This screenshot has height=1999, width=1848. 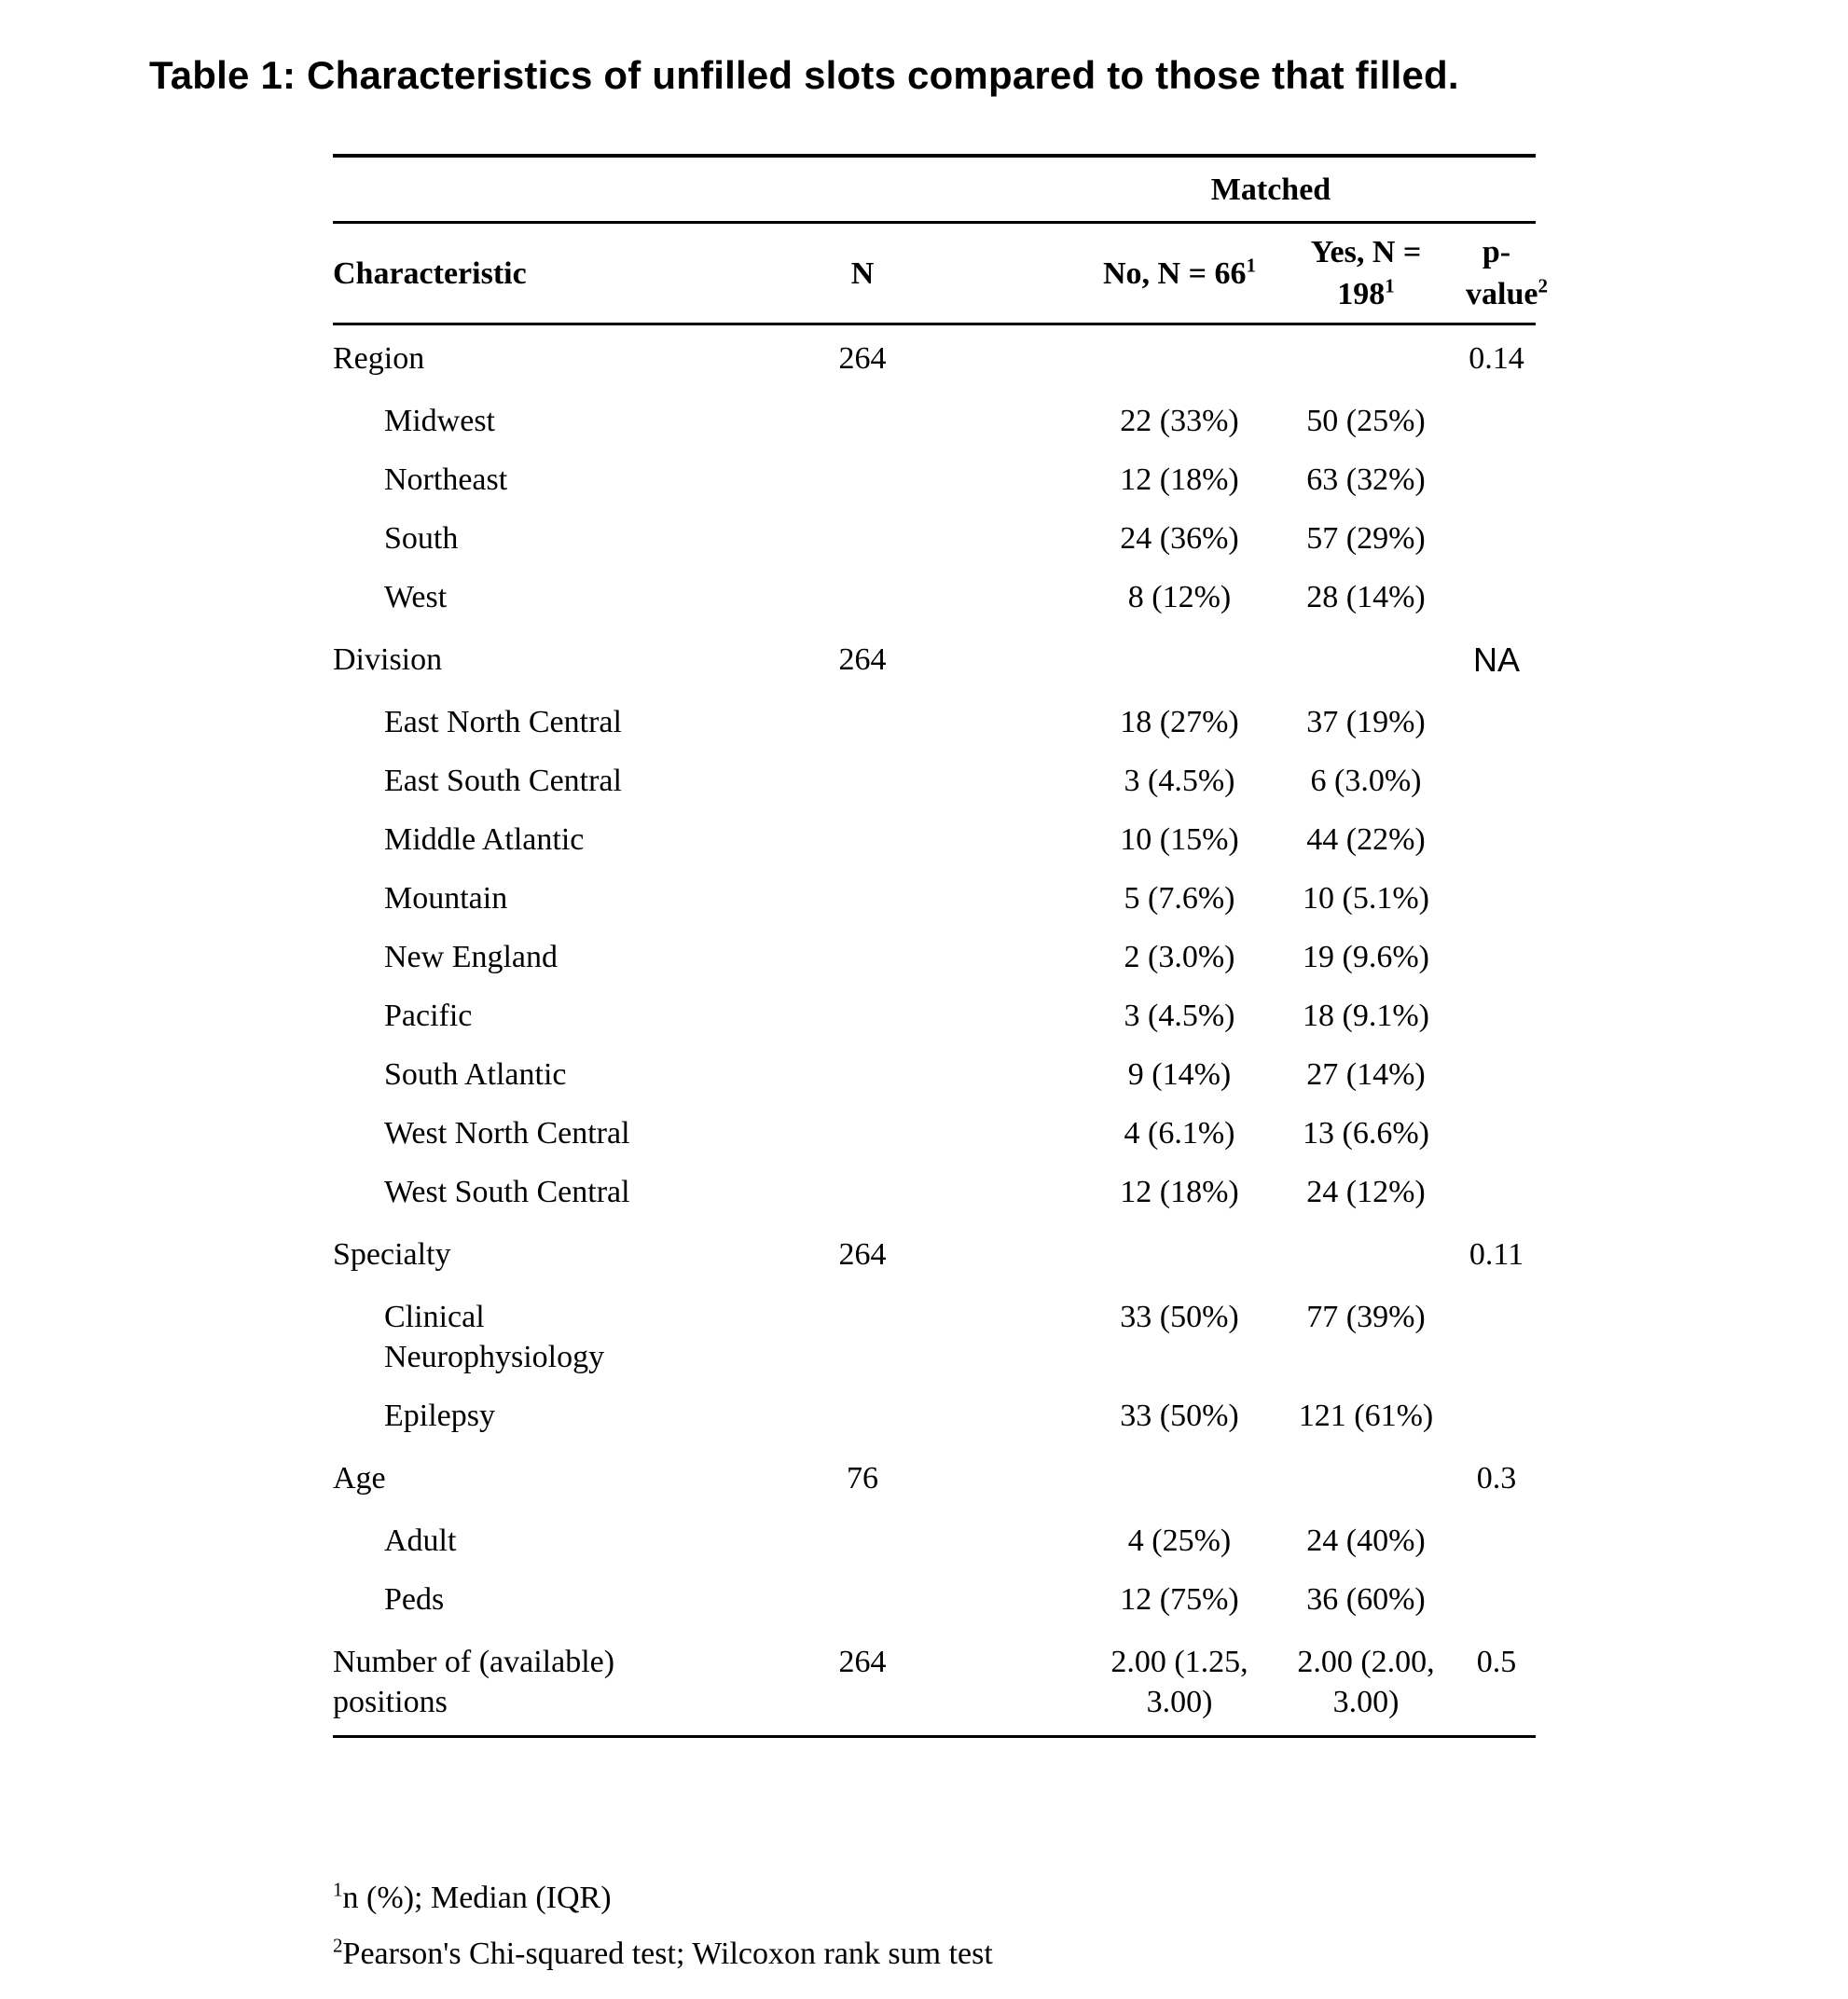 What do you see at coordinates (1366, 957) in the screenshot?
I see `row-yes-value: 19 (9.6%)` at bounding box center [1366, 957].